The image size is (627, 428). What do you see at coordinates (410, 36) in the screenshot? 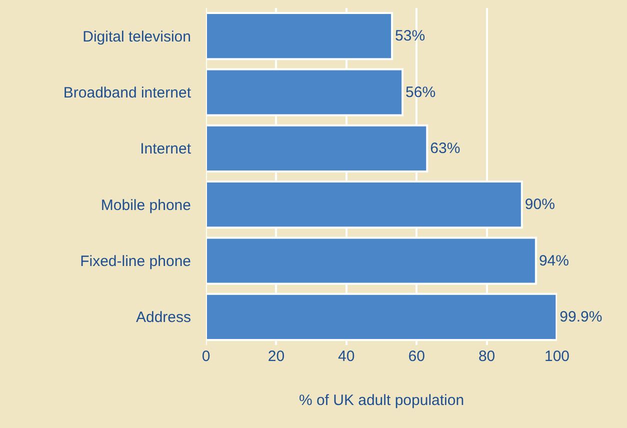
I see `data-label: 53%` at bounding box center [410, 36].